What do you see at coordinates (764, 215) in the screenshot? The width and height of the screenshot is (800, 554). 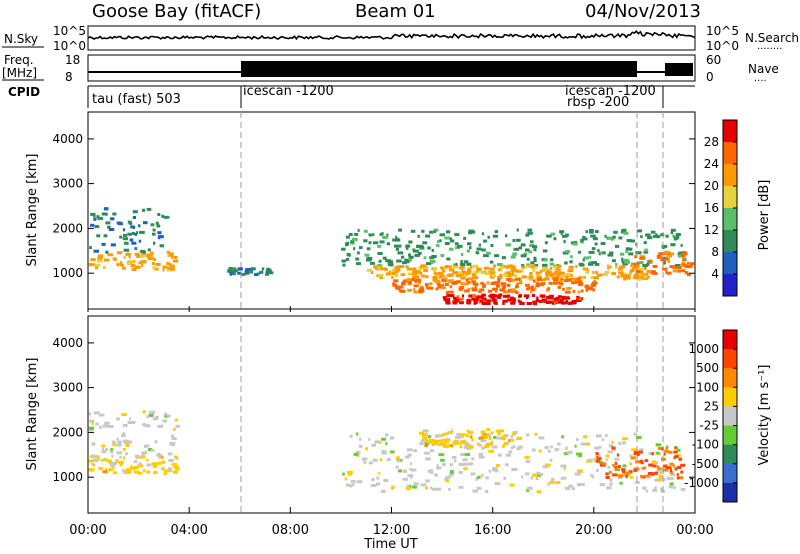 I see `power-cbar-label: Power [dB]` at bounding box center [764, 215].